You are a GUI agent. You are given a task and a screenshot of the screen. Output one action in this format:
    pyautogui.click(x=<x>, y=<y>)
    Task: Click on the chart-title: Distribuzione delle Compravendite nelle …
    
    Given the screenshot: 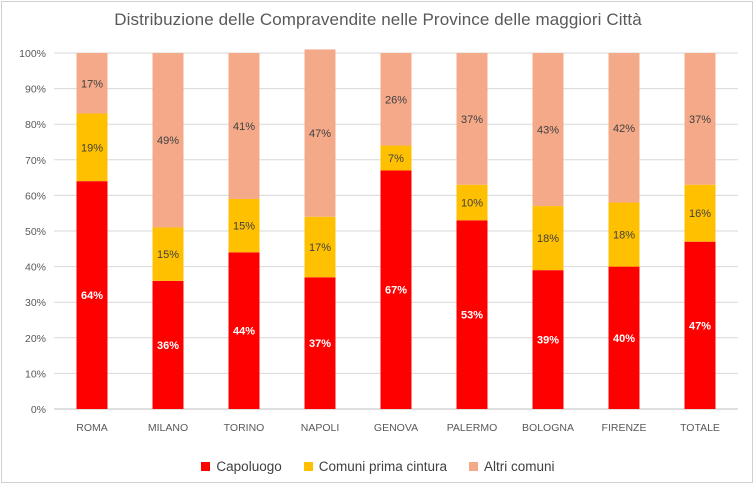 What is the action you would take?
    pyautogui.click(x=378, y=19)
    